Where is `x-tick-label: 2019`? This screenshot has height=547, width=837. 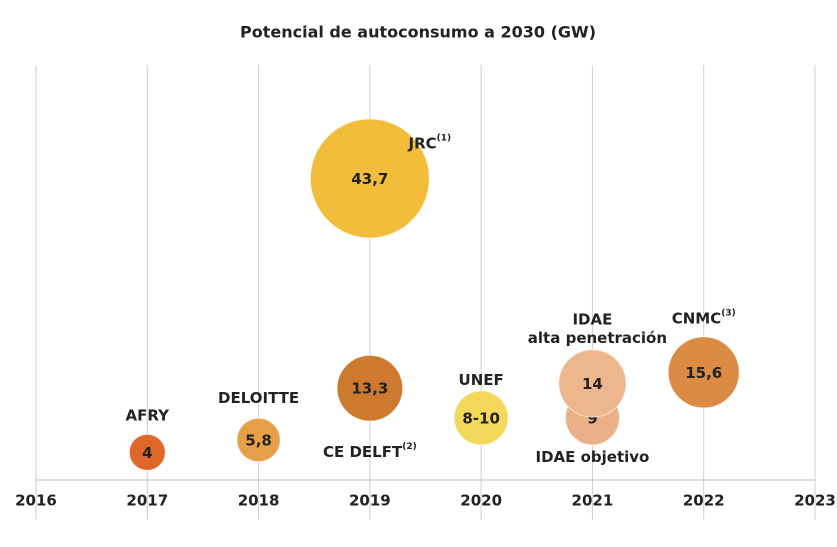 x-tick-label: 2019 is located at coordinates (370, 501).